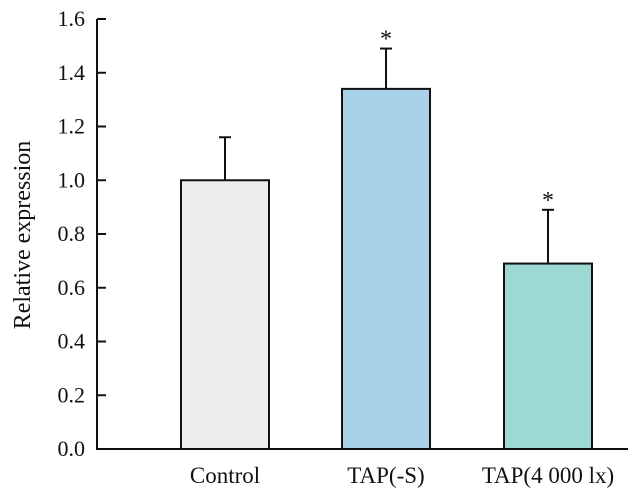  I want to click on x-axis: Control TAP(-S) TAP(4 000 lx), so click(362, 468).